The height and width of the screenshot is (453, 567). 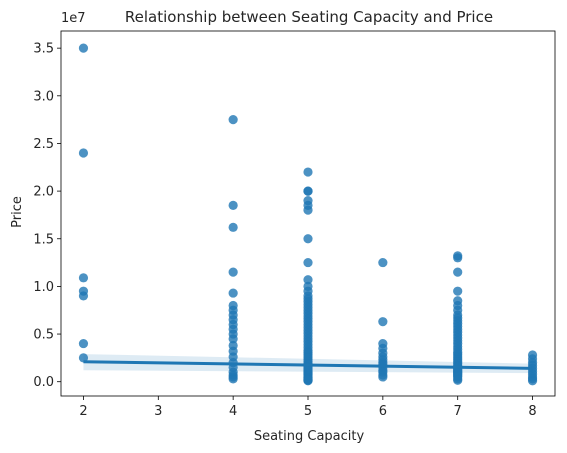 I want to click on x-tick-label: 5, so click(x=308, y=411).